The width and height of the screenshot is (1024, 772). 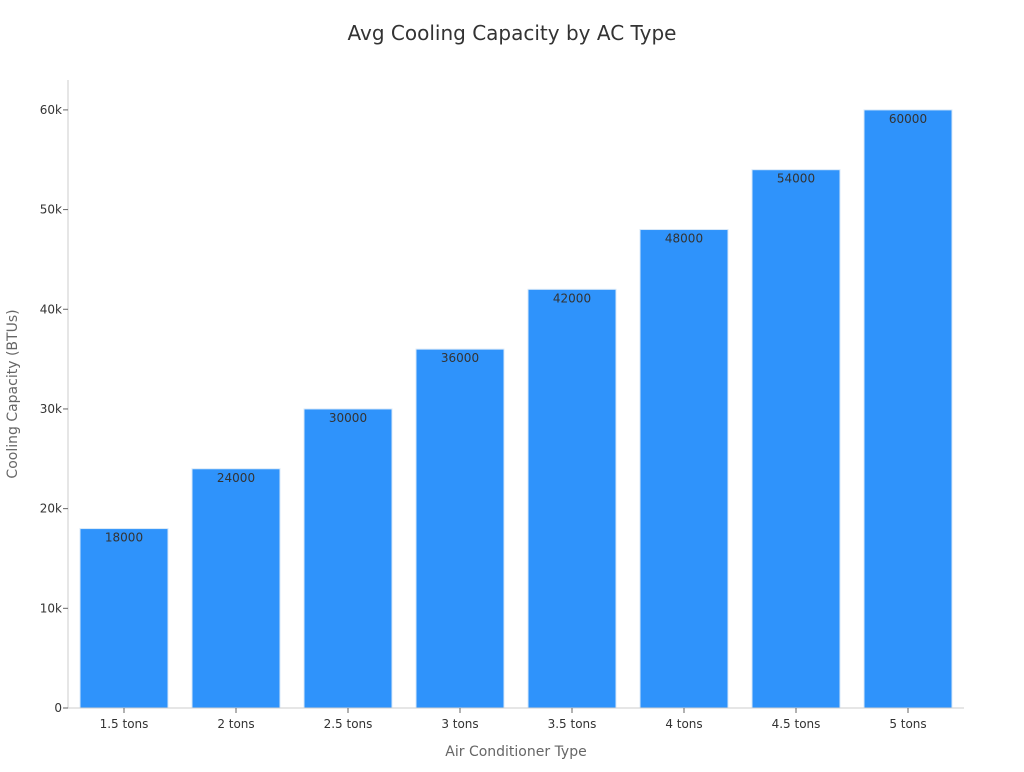 I want to click on bar-data-label: 48000, so click(x=684, y=239).